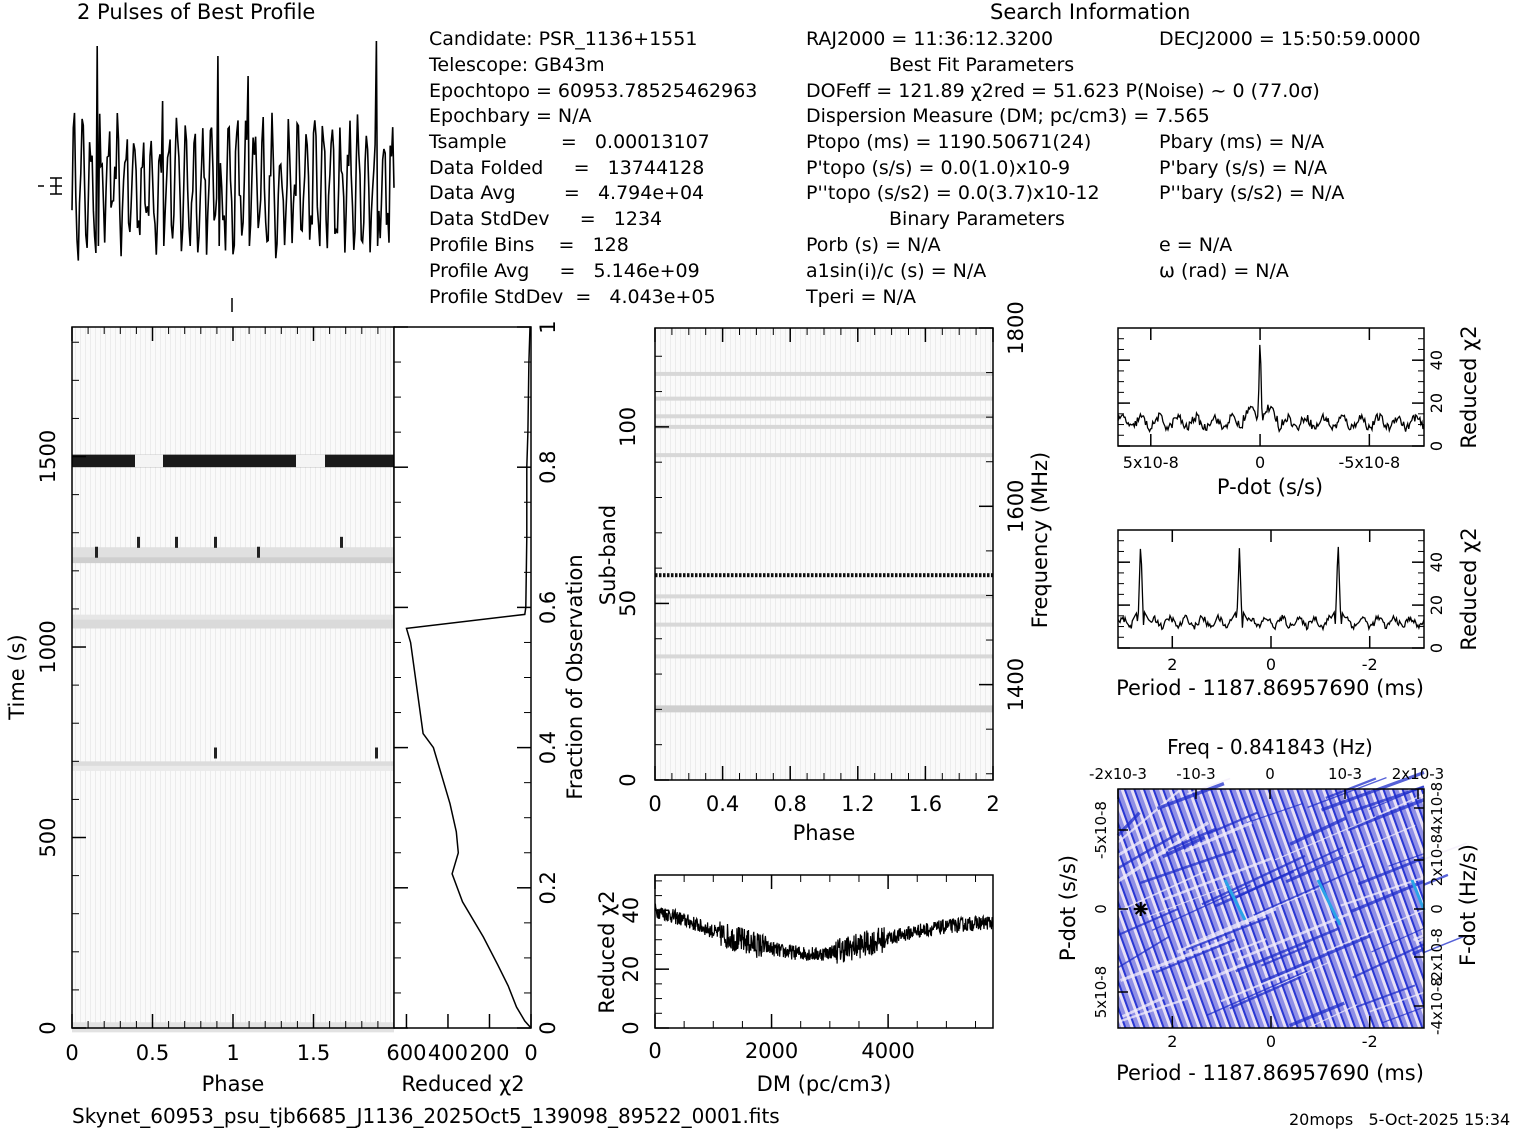 The width and height of the screenshot is (1517, 1133). What do you see at coordinates (1040, 540) in the screenshot?
I see `subband-freq-label: Frequency (MHz)` at bounding box center [1040, 540].